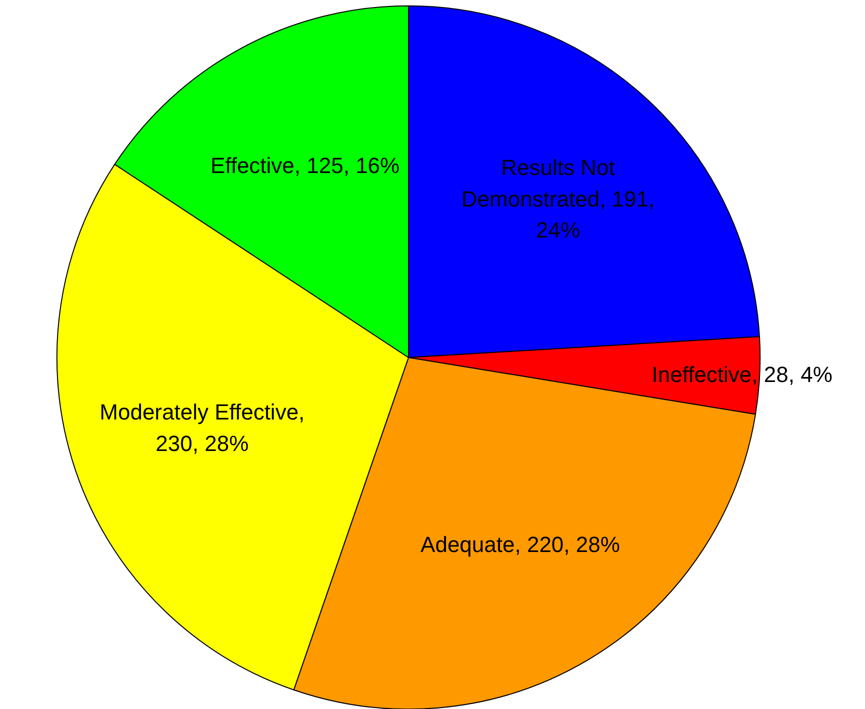  Describe the element at coordinates (305, 165) in the screenshot. I see `slice-label: Effective, 125, 16%` at that location.